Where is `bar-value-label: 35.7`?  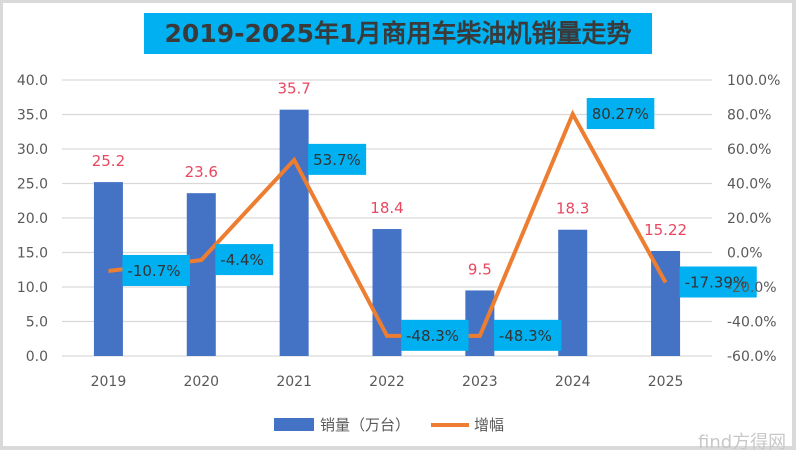
bar-value-label: 35.7 is located at coordinates (293, 89).